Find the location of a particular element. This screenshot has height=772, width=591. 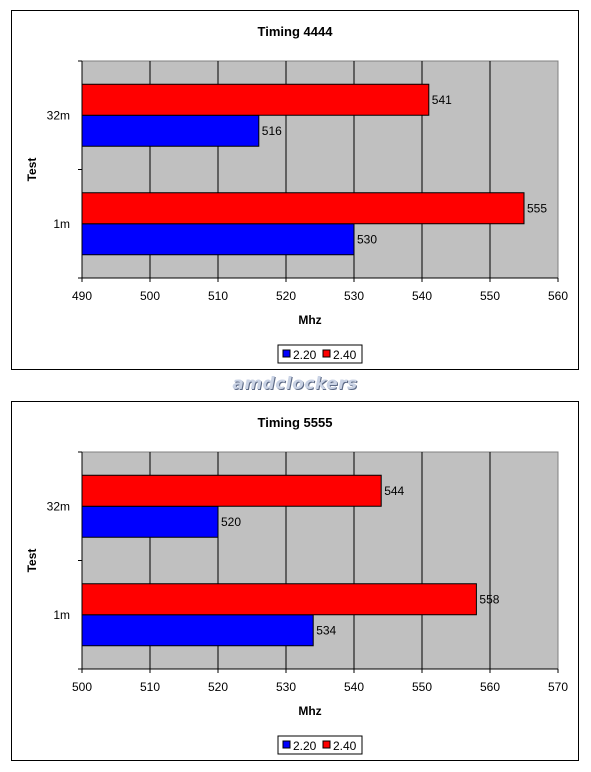

data-label: 541 is located at coordinates (442, 100).